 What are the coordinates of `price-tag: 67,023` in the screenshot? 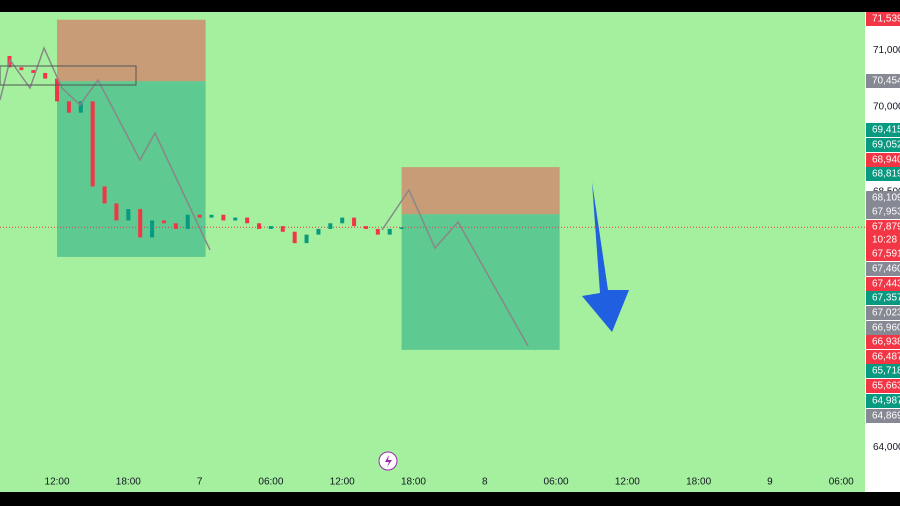 It's located at (883, 313).